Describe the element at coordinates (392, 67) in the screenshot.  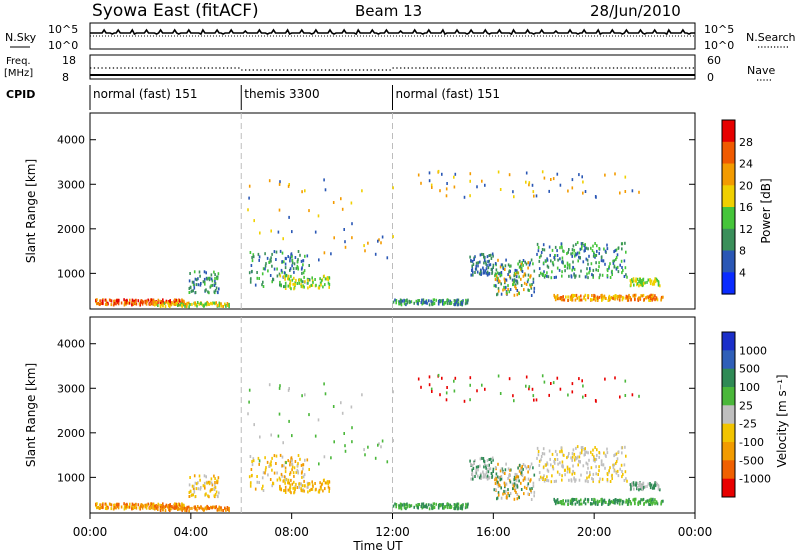
I see `frequency-panel-frame` at that location.